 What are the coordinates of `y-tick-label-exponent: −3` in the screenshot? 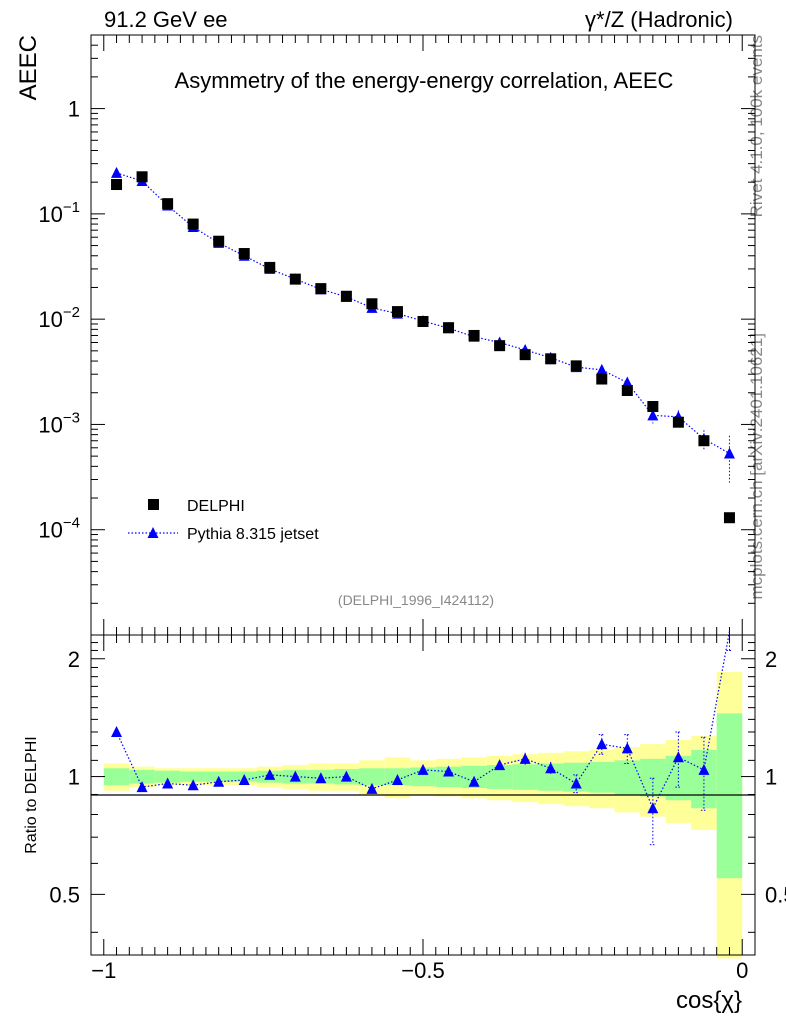 It's located at (71, 417).